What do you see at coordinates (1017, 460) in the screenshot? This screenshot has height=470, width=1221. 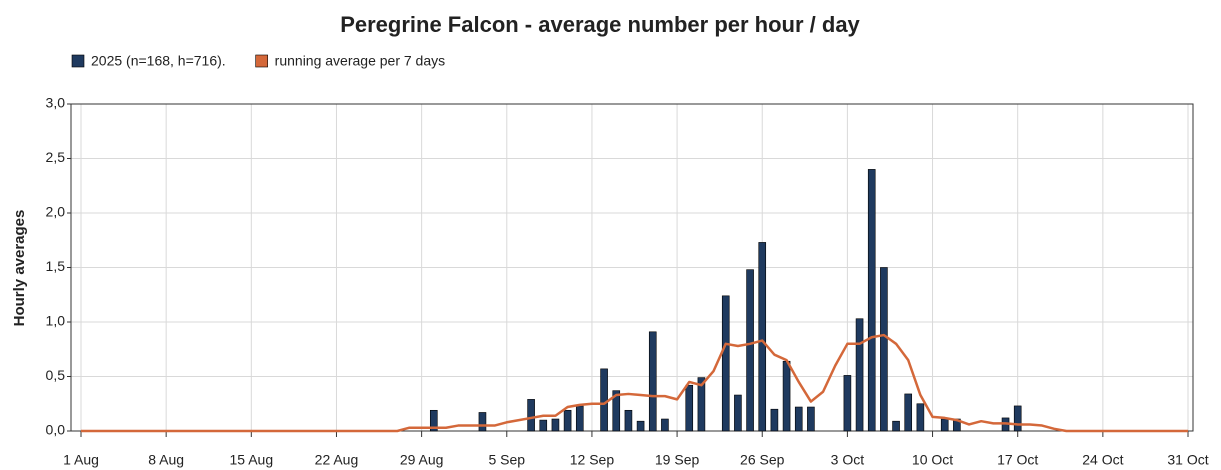 I see `x-tick-label: 17 Oct` at bounding box center [1017, 460].